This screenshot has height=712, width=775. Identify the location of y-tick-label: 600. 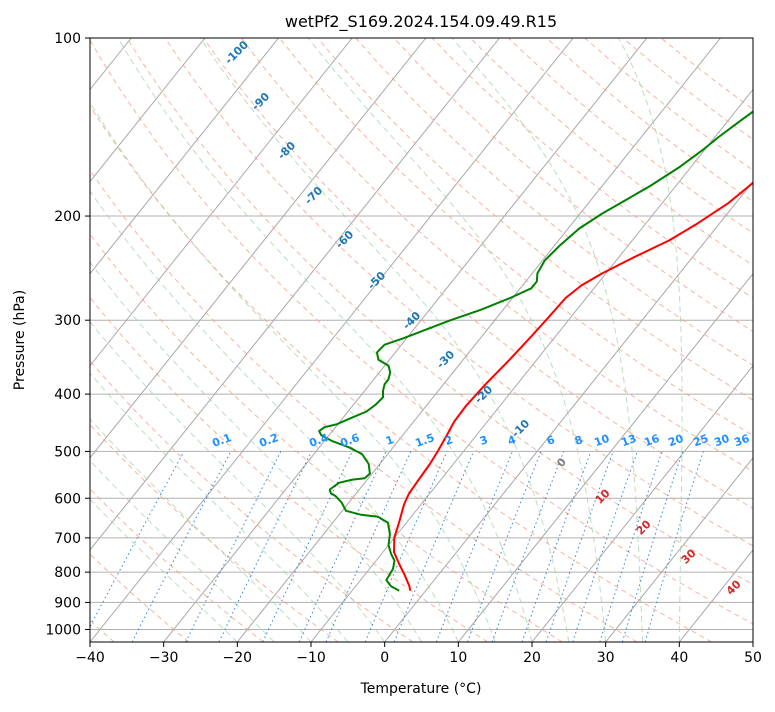
(67, 499).